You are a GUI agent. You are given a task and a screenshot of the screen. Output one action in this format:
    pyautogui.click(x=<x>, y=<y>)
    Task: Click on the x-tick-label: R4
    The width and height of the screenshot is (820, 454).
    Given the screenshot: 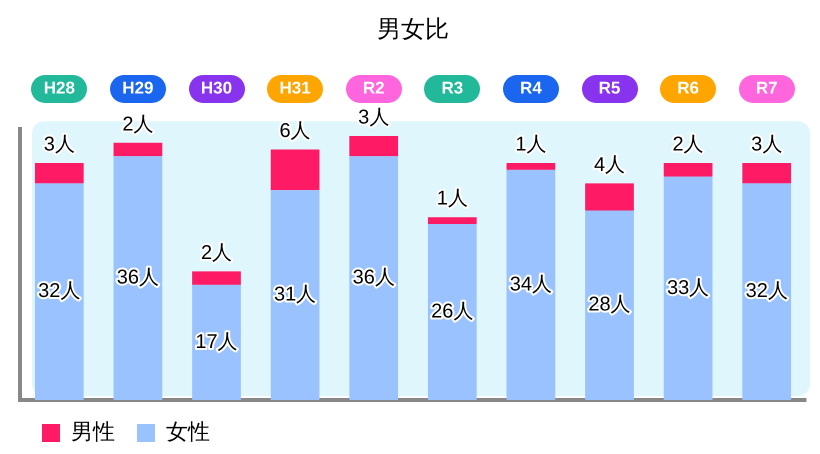 What is the action you would take?
    pyautogui.click(x=531, y=88)
    